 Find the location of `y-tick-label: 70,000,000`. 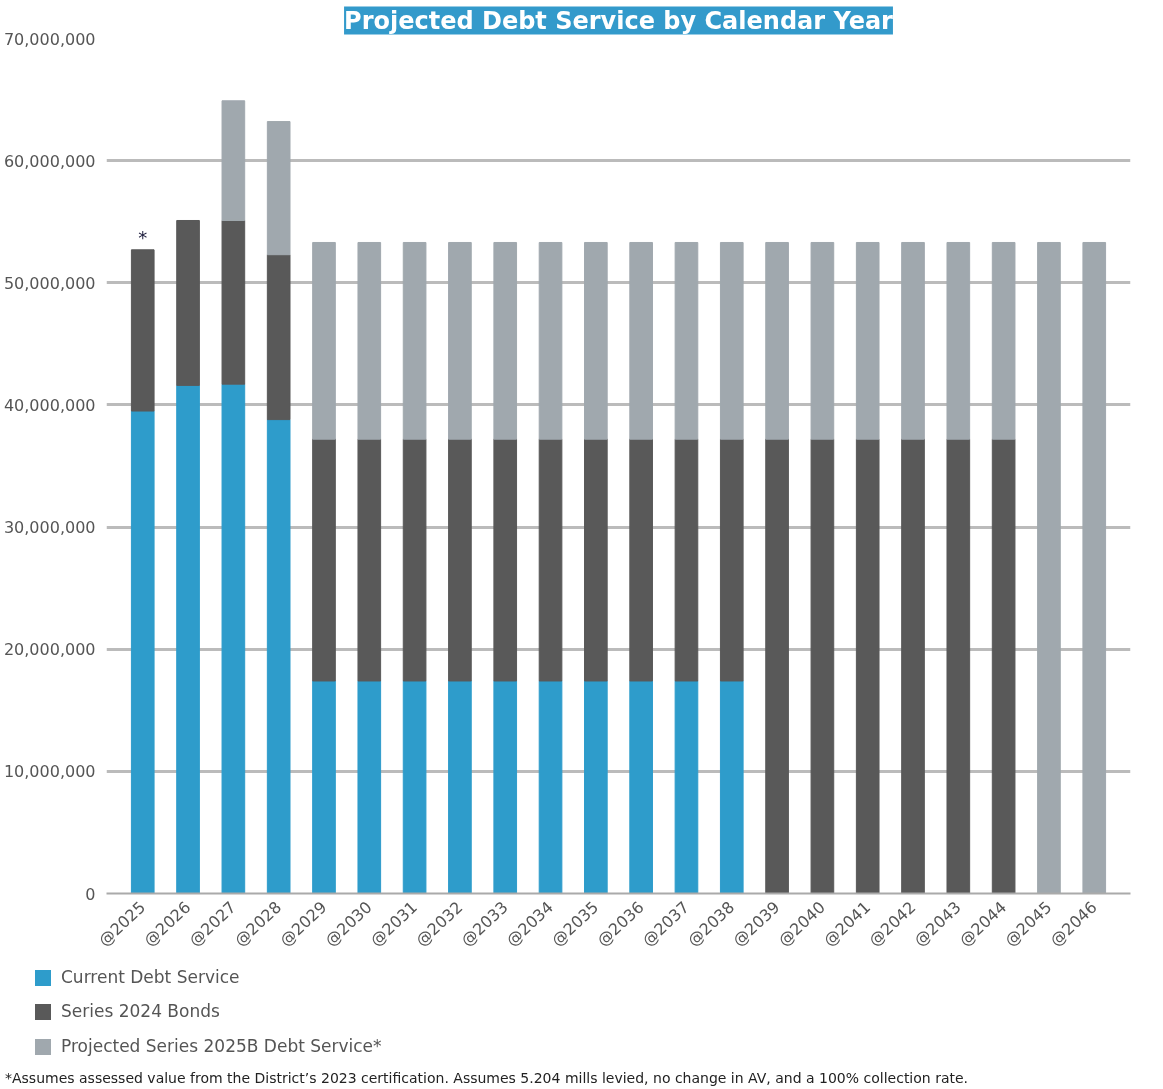

y-tick-label: 70,000,000 is located at coordinates (49, 39).